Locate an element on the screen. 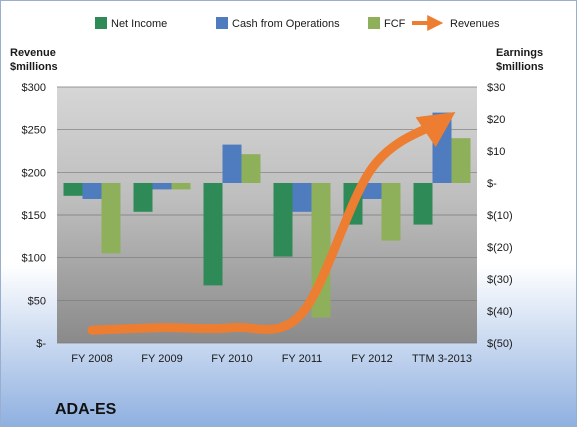 The image size is (577, 427). left-axis-title-line1: Revenue is located at coordinates (33, 53).